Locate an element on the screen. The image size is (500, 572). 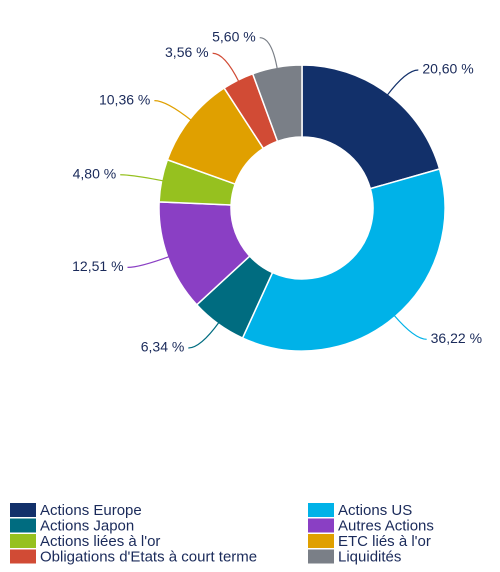
data-label: 6,34 % is located at coordinates (163, 347).